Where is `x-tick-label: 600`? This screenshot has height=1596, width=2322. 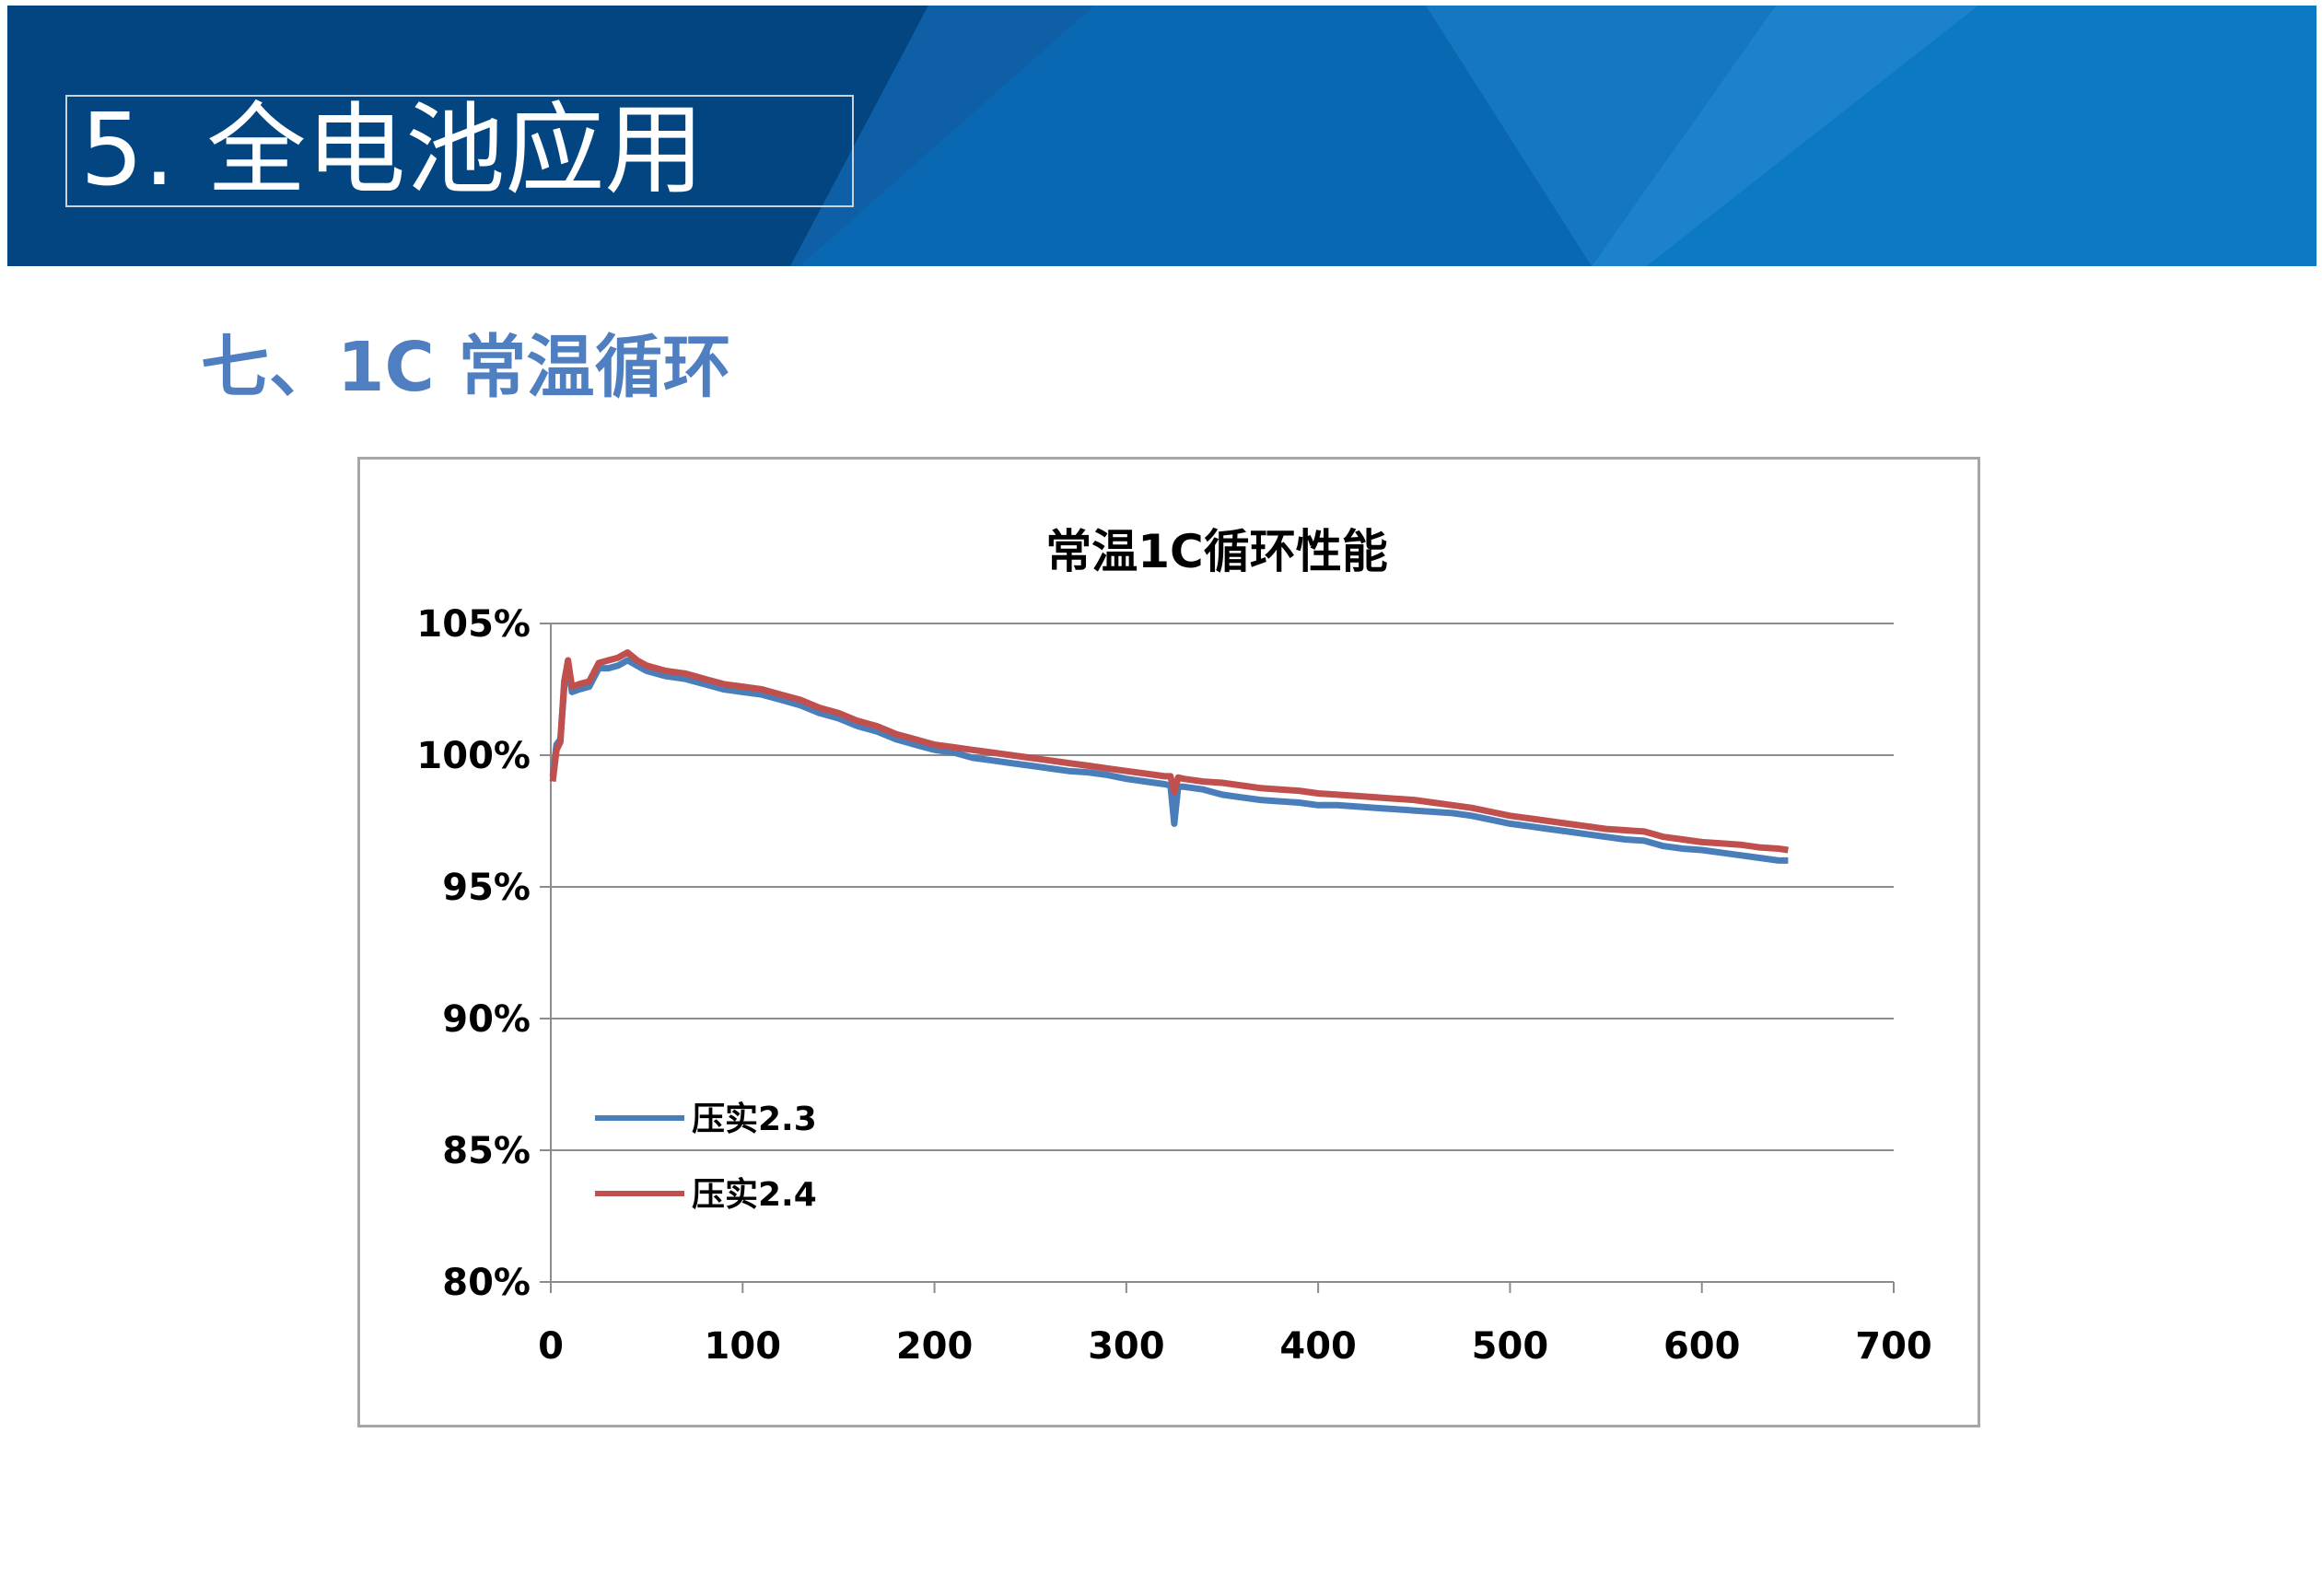
x-tick-label: 600 is located at coordinates (1702, 1347).